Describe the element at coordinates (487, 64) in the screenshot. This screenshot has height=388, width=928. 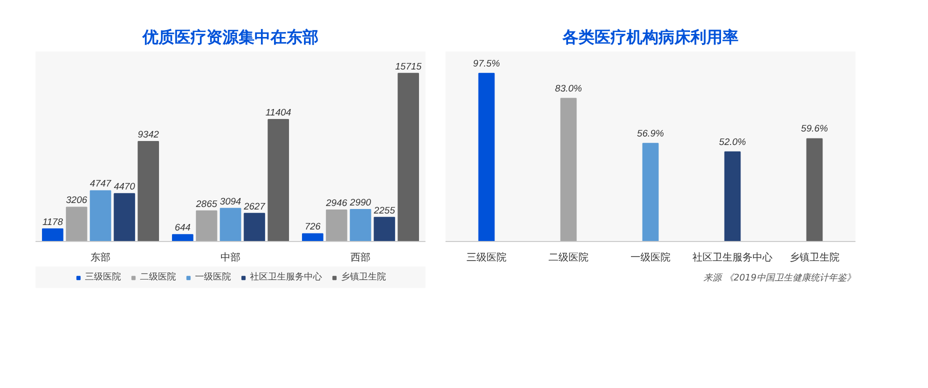
I see `data-label: 97.5%` at that location.